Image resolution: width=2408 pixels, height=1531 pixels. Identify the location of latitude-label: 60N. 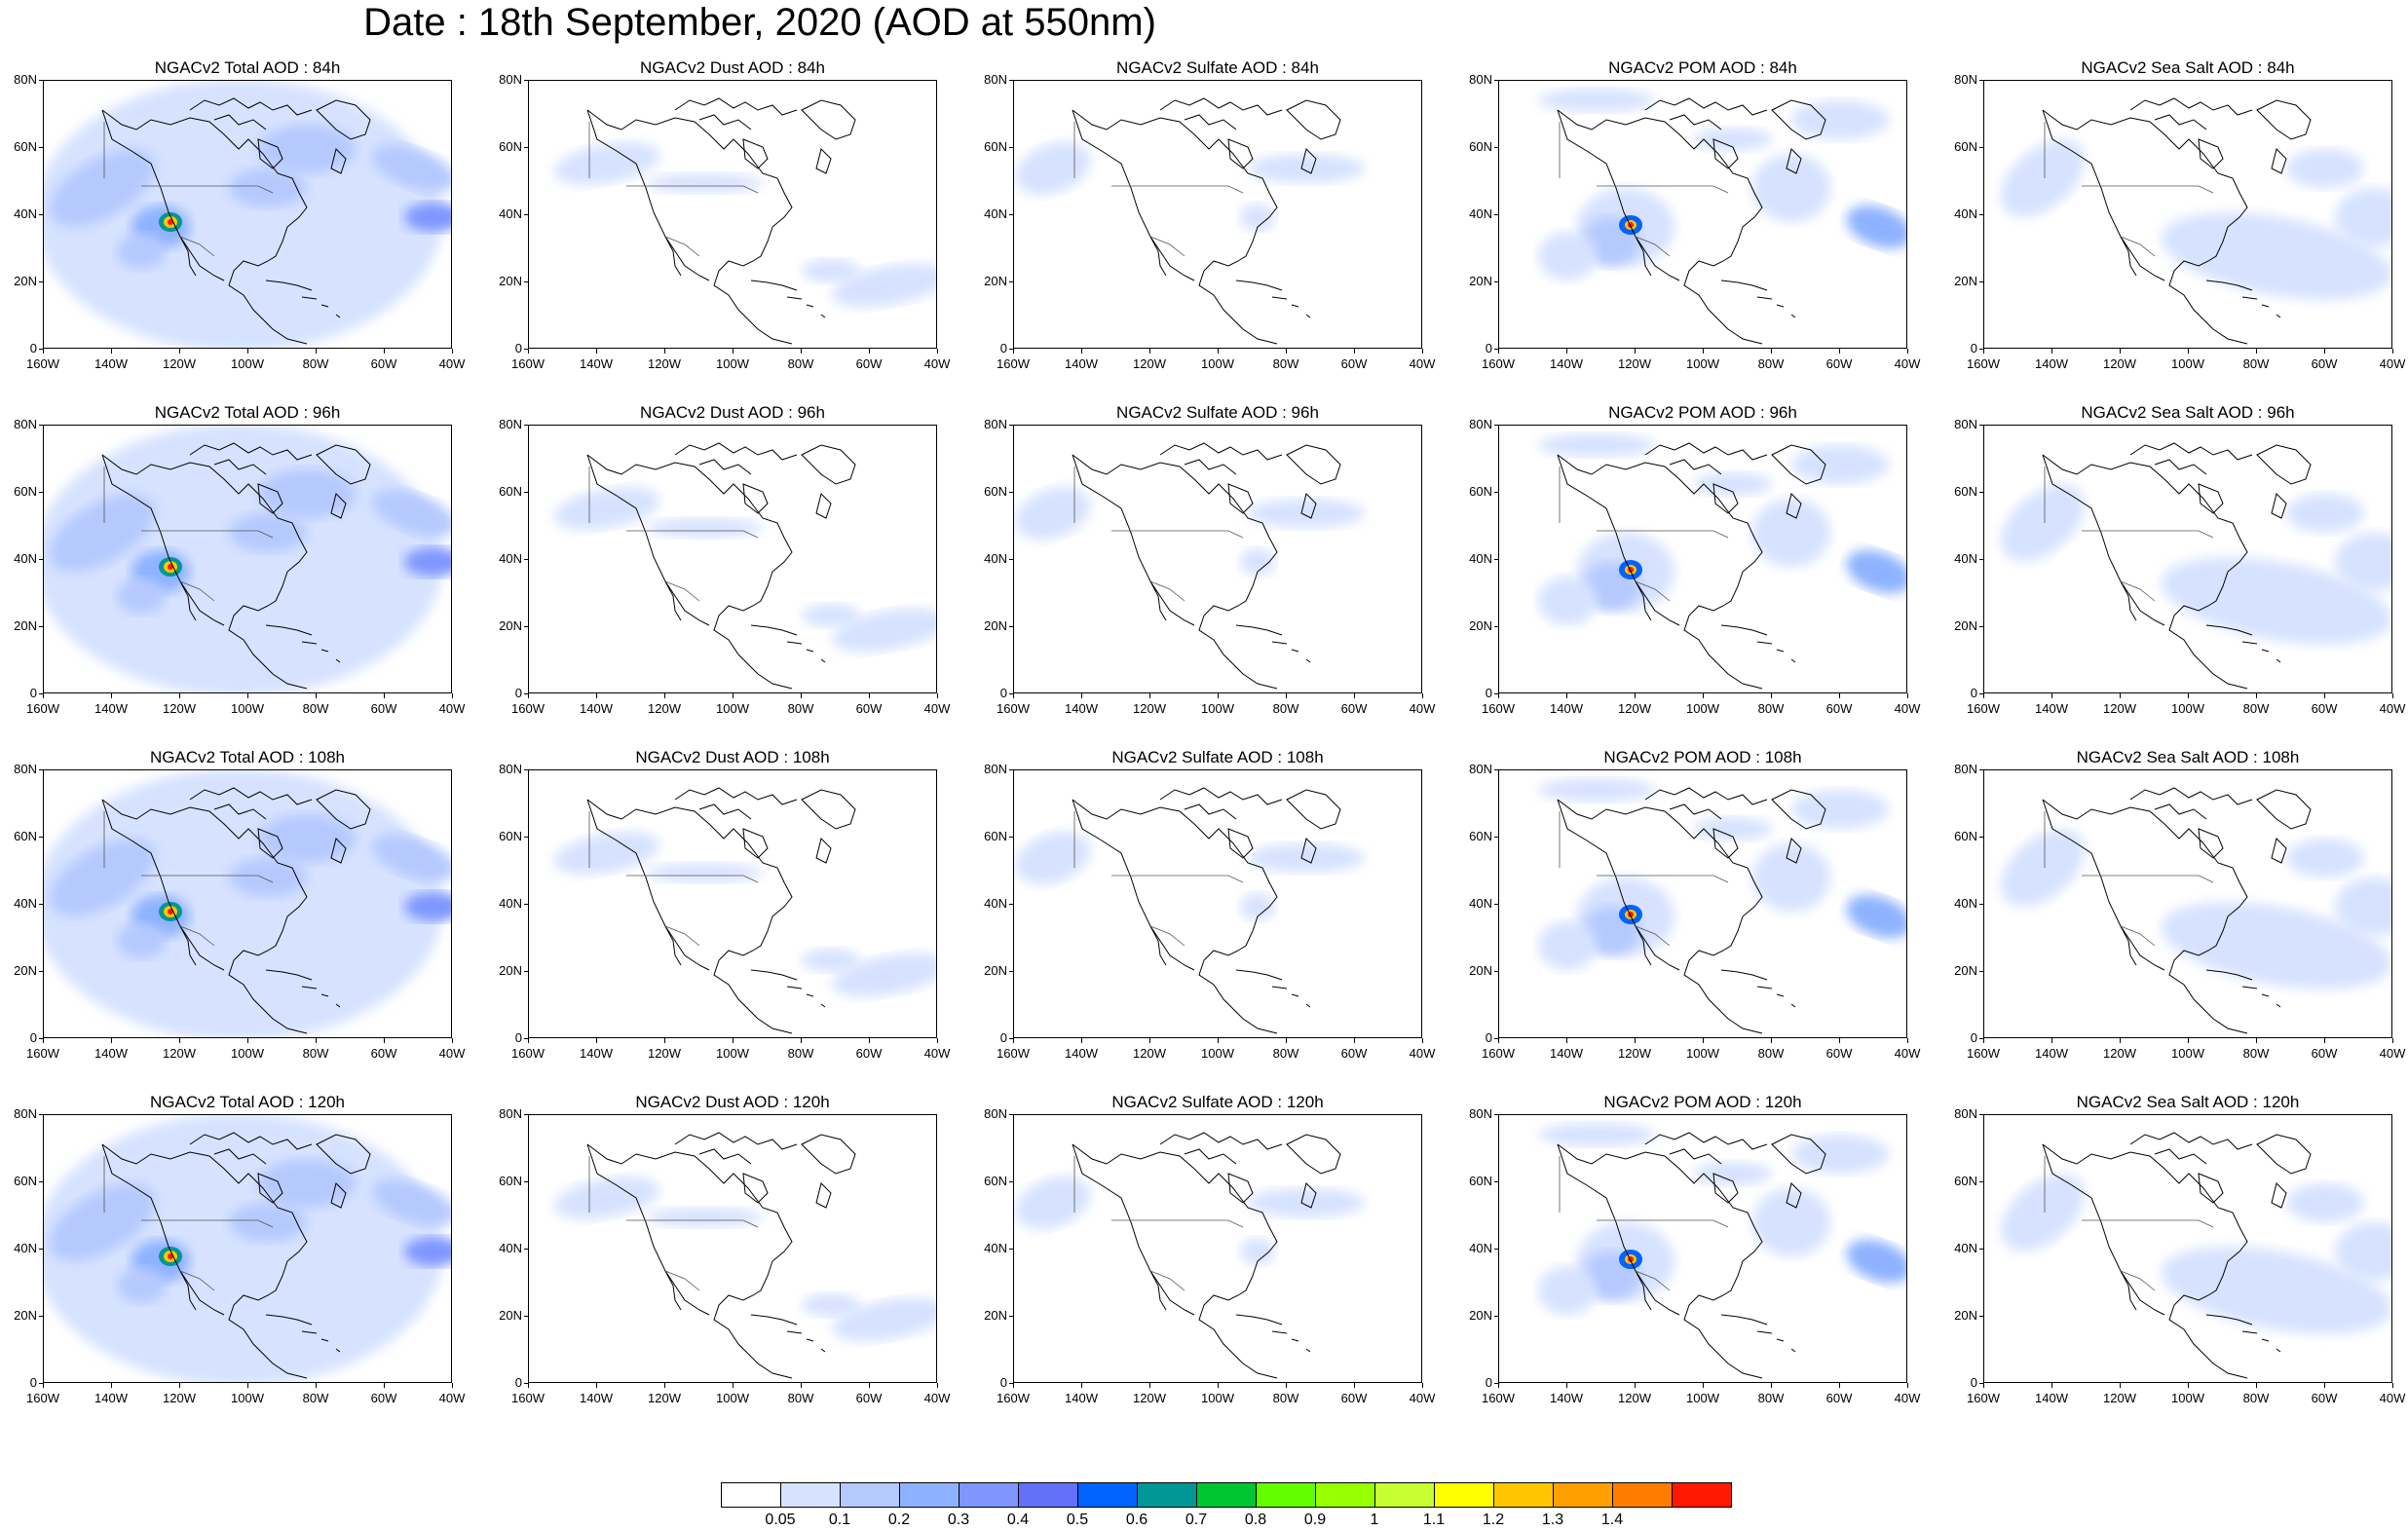
(1965, 1181).